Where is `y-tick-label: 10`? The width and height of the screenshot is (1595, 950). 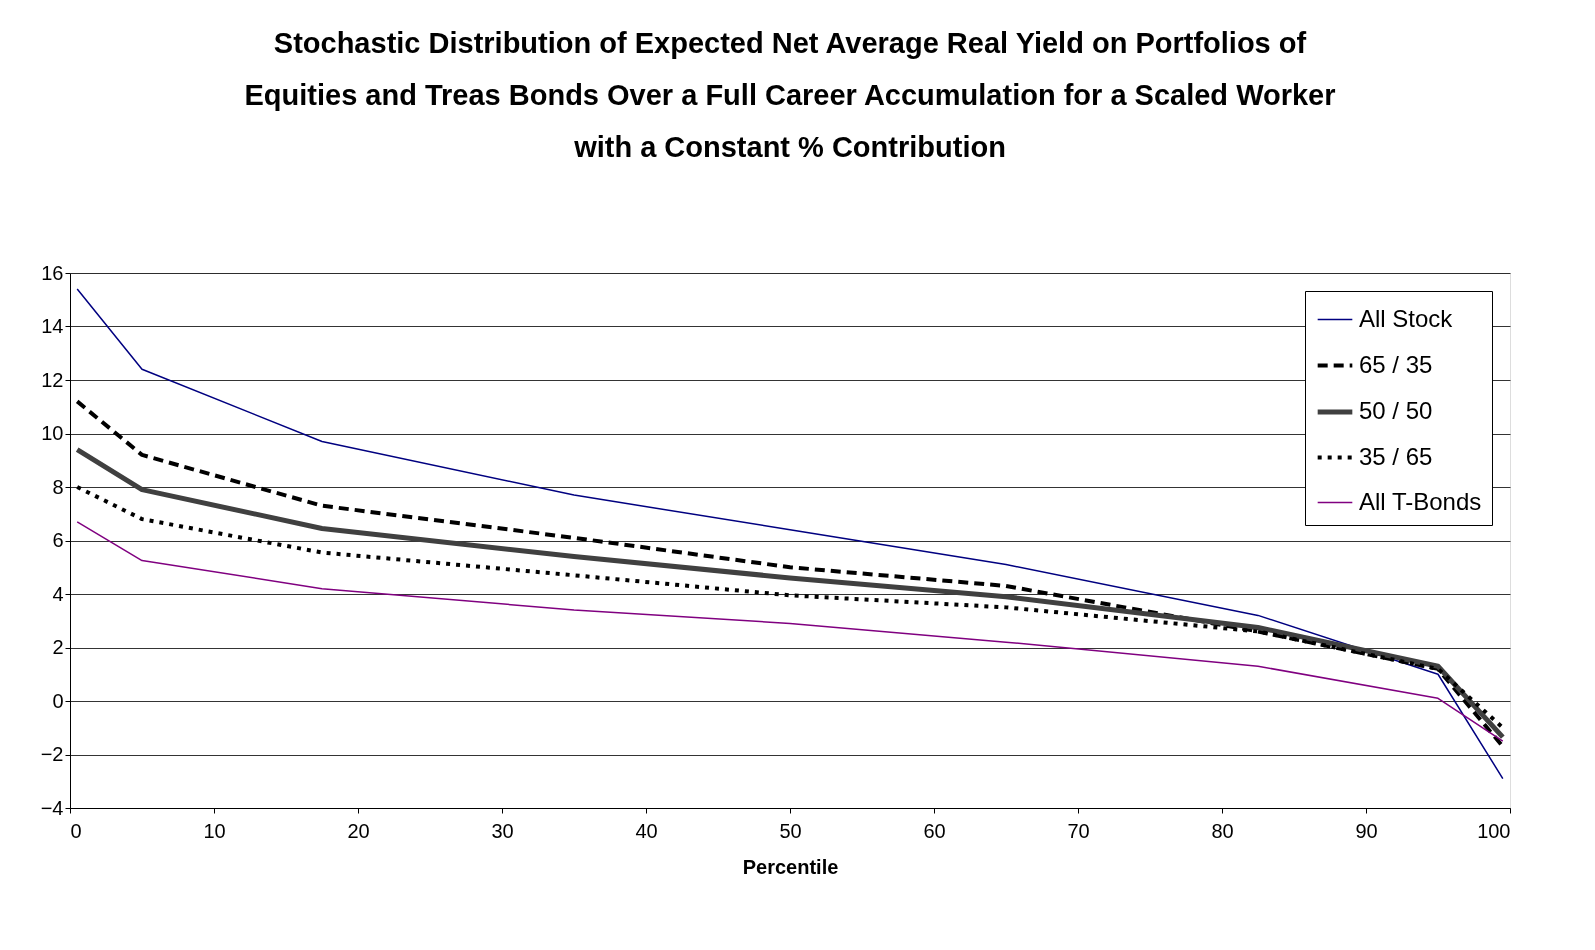
y-tick-label: 10 is located at coordinates (52, 433).